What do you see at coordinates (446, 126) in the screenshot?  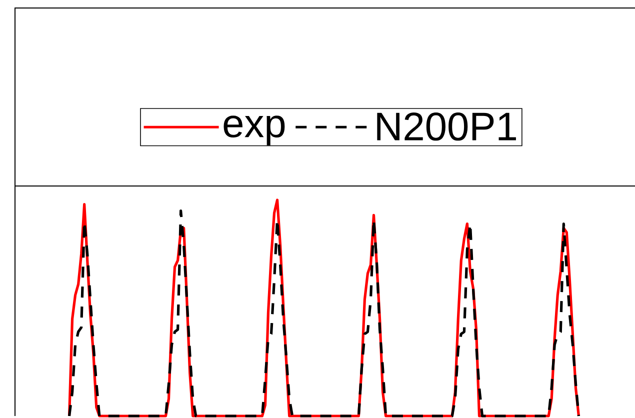 I see `legend-label: N200P1` at bounding box center [446, 126].